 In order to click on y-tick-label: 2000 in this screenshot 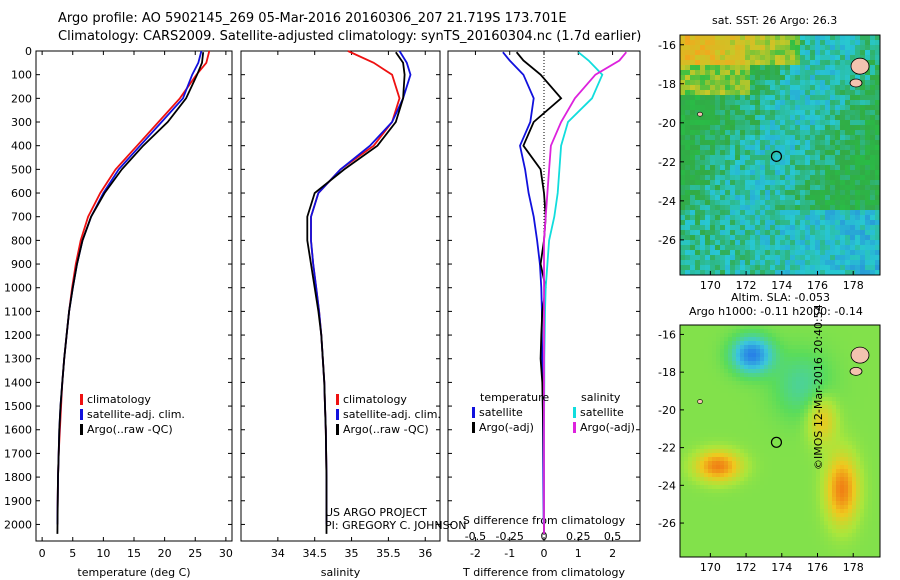, I will do `click(18, 524)`.